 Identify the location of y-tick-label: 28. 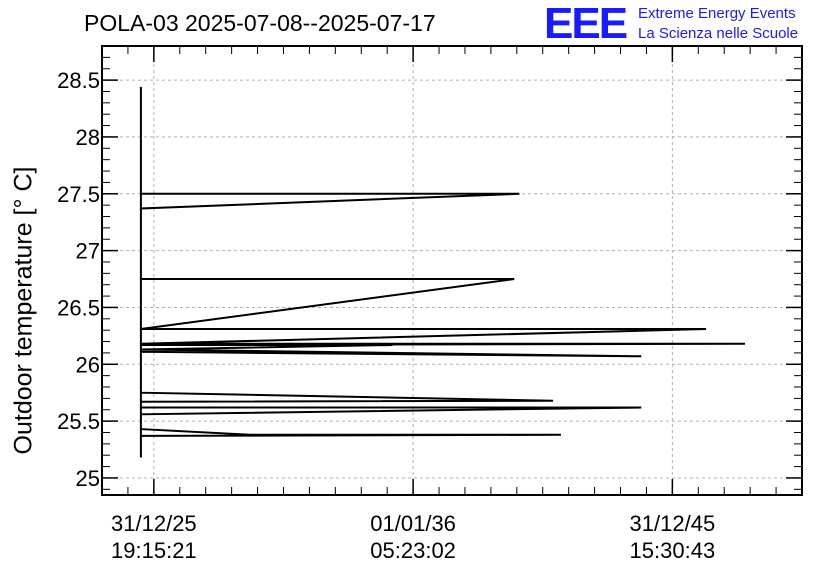
(88, 137).